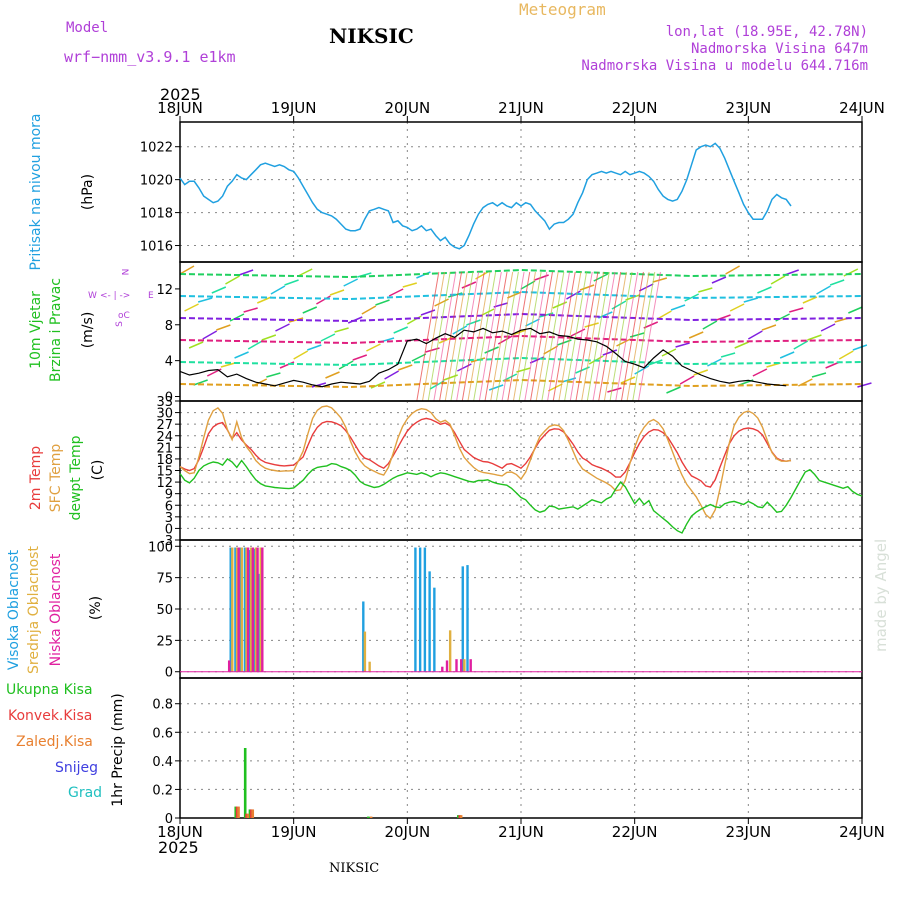 The height and width of the screenshot is (900, 900). Describe the element at coordinates (56, 609) in the screenshot. I see `low-cloud-label: Niska Oblacnost` at that location.